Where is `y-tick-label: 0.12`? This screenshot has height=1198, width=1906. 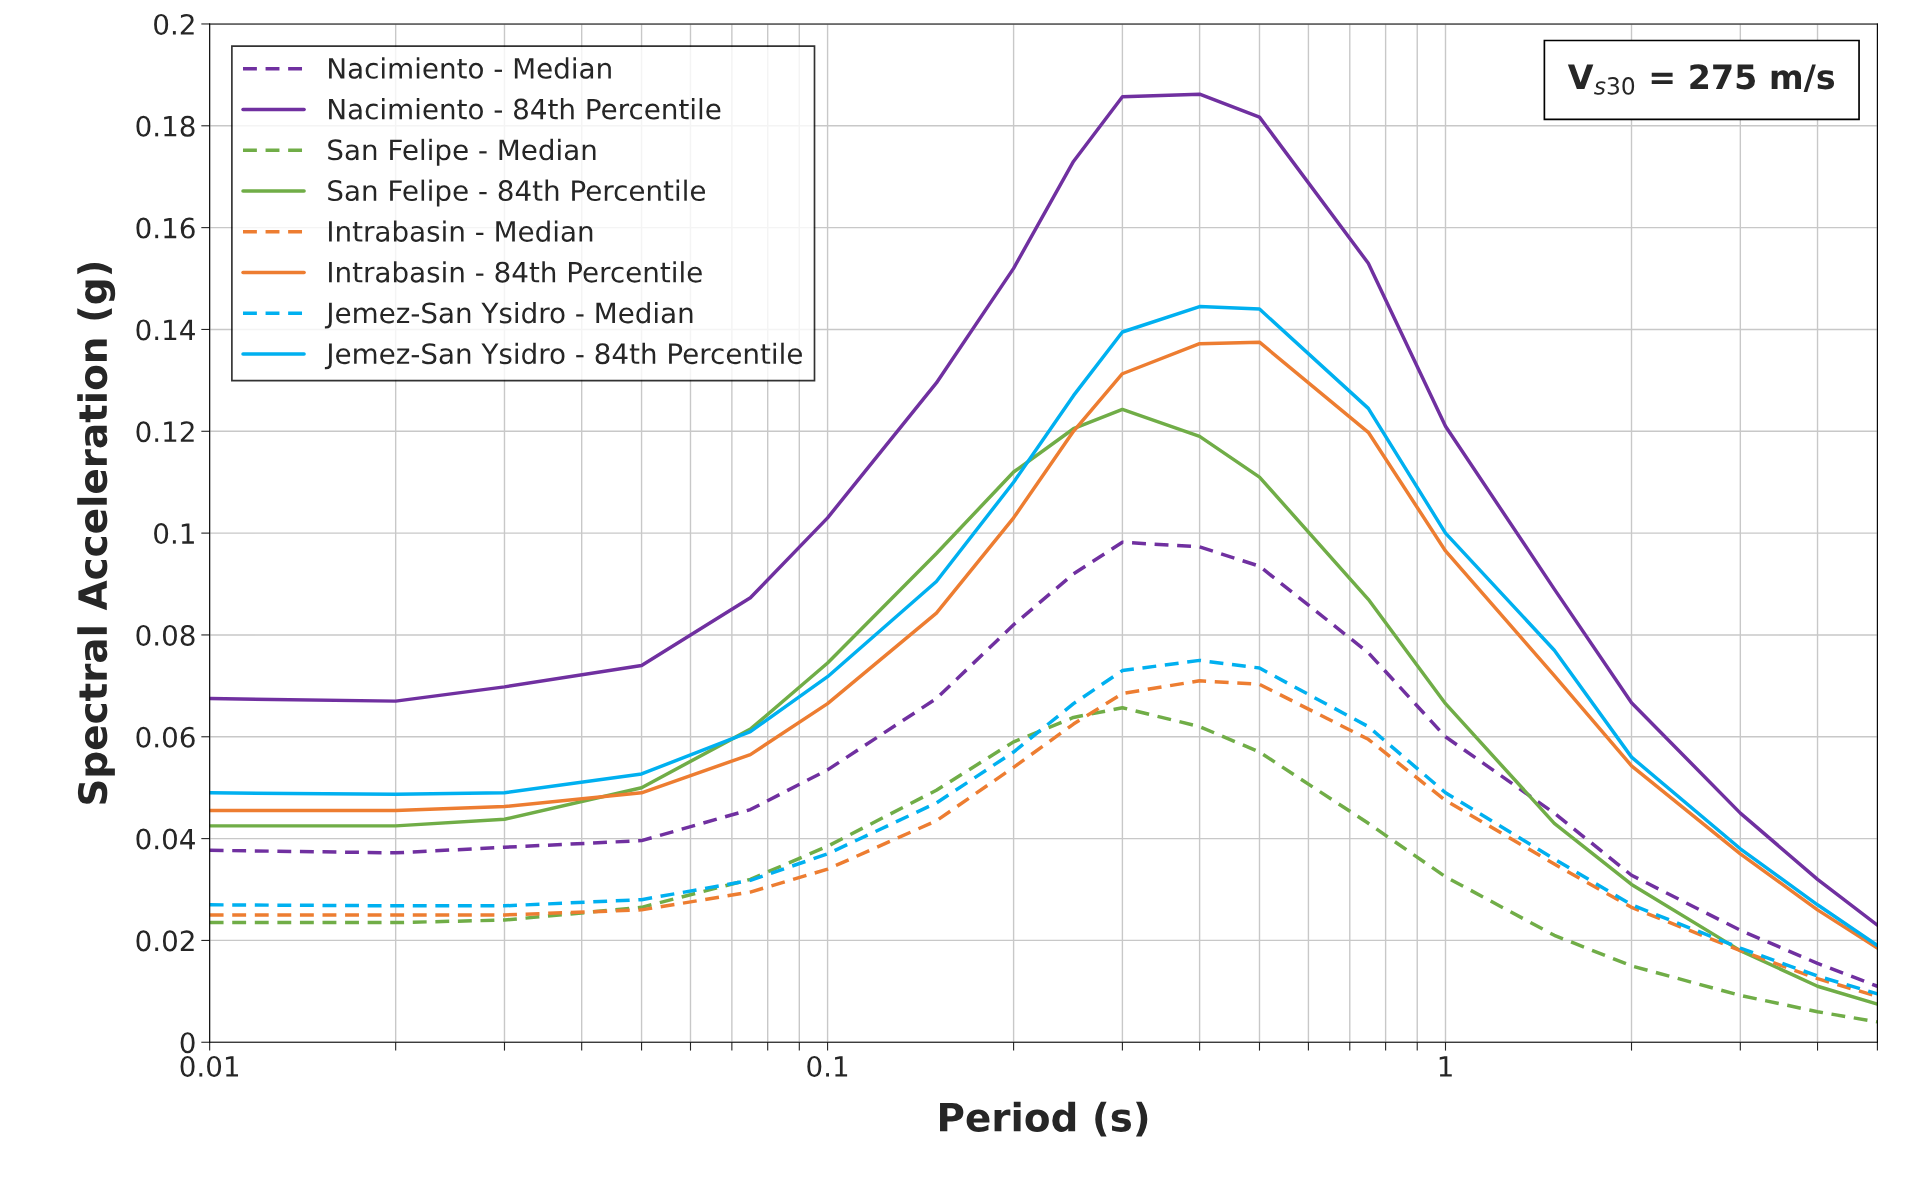
y-tick-label: 0.12 is located at coordinates (165, 432).